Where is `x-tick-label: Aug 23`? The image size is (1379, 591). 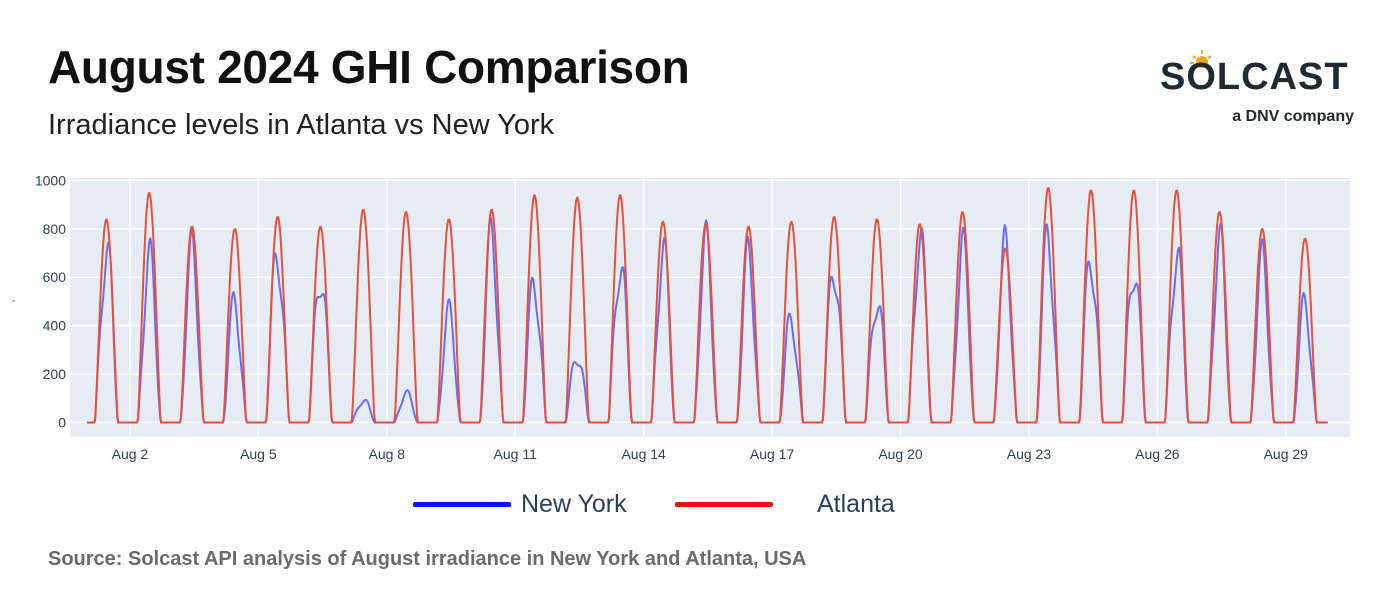
x-tick-label: Aug 23 is located at coordinates (1029, 454).